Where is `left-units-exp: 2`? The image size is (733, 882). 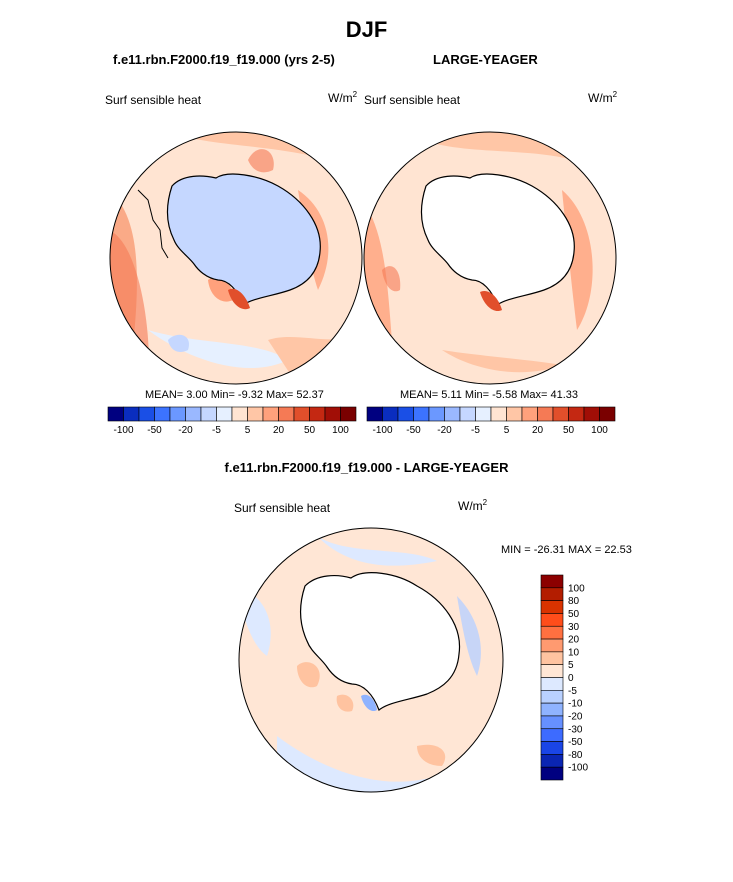
left-units-exp: 2 is located at coordinates (355, 94).